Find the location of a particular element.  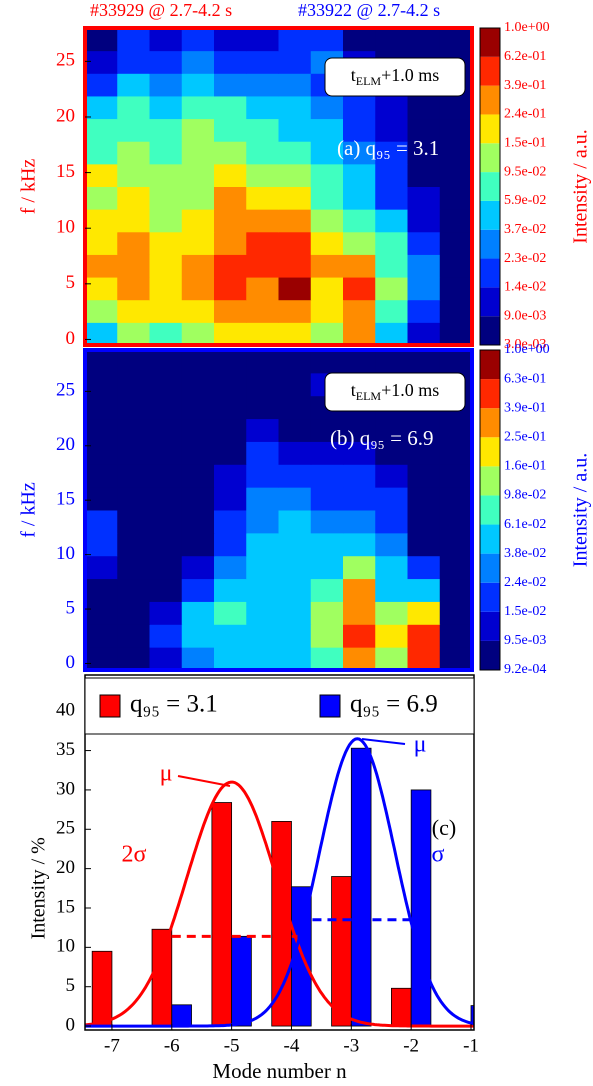

y-tick-label: 20 is located at coordinates (65, 444).